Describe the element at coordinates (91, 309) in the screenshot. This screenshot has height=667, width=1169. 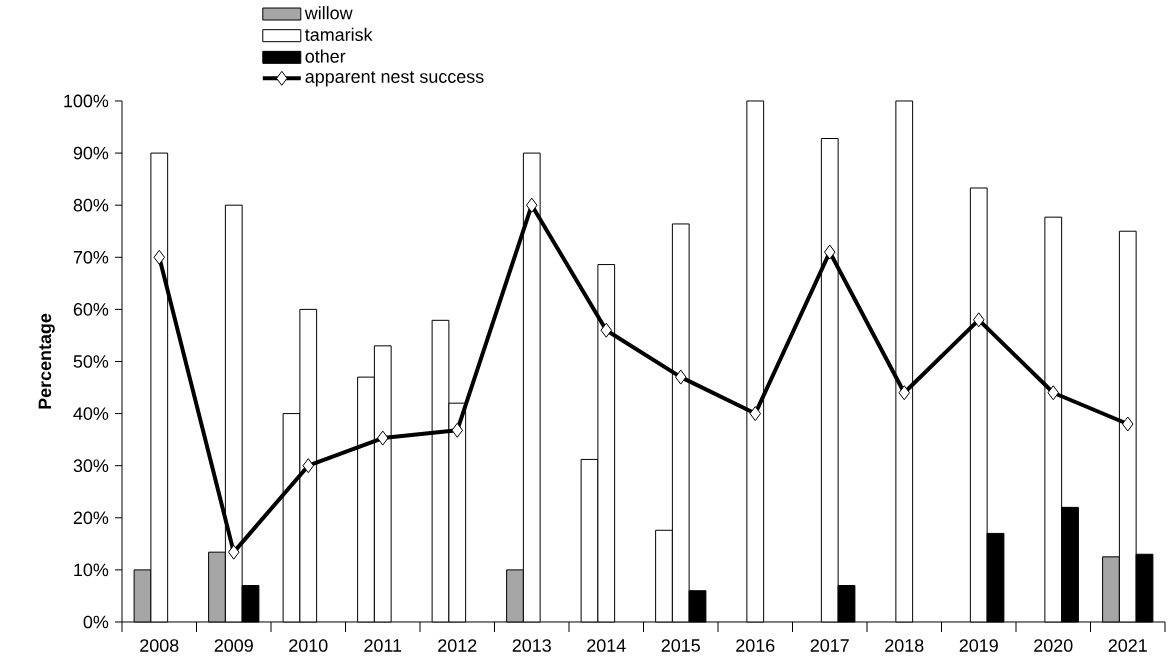
I see `y-tick-label: 60%` at that location.